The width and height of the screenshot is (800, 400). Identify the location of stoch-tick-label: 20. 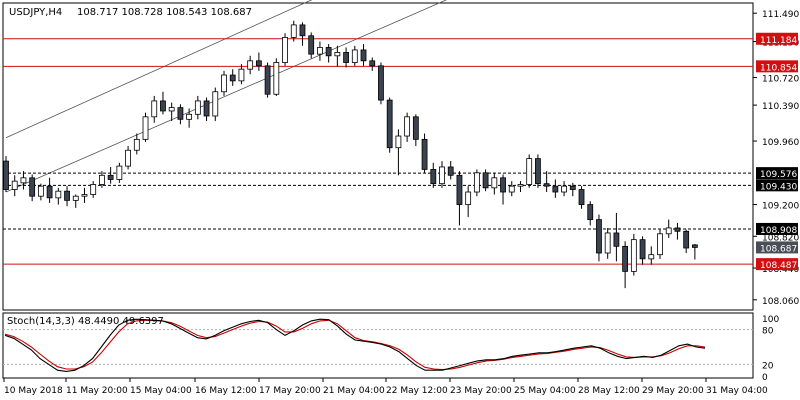
(768, 366).